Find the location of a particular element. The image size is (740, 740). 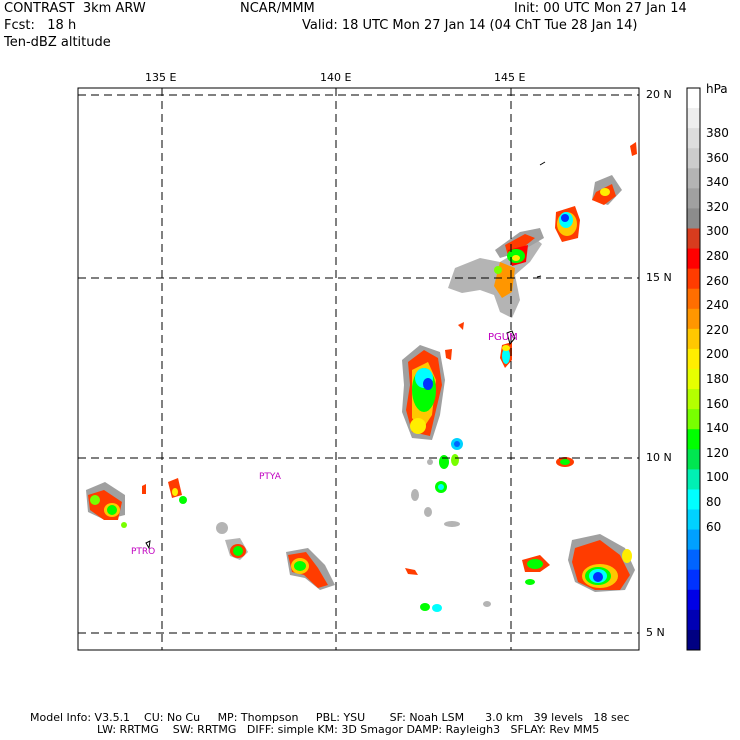

init-time: Init: 00 UTC Mon 27 Jan 14 is located at coordinates (600, 8).